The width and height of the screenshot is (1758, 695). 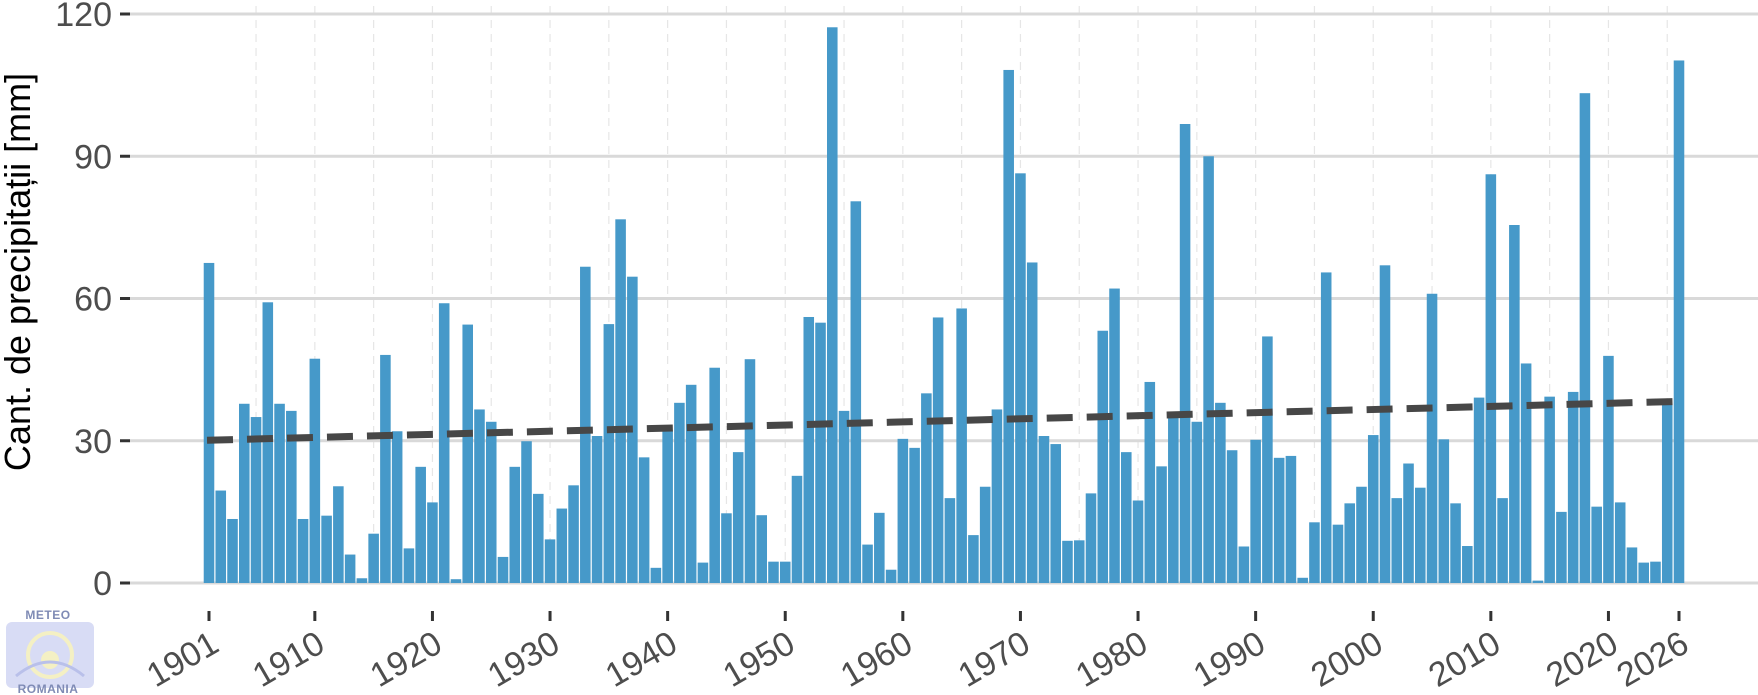 What do you see at coordinates (83, 17) in the screenshot?
I see `y-tick-label: 120` at bounding box center [83, 17].